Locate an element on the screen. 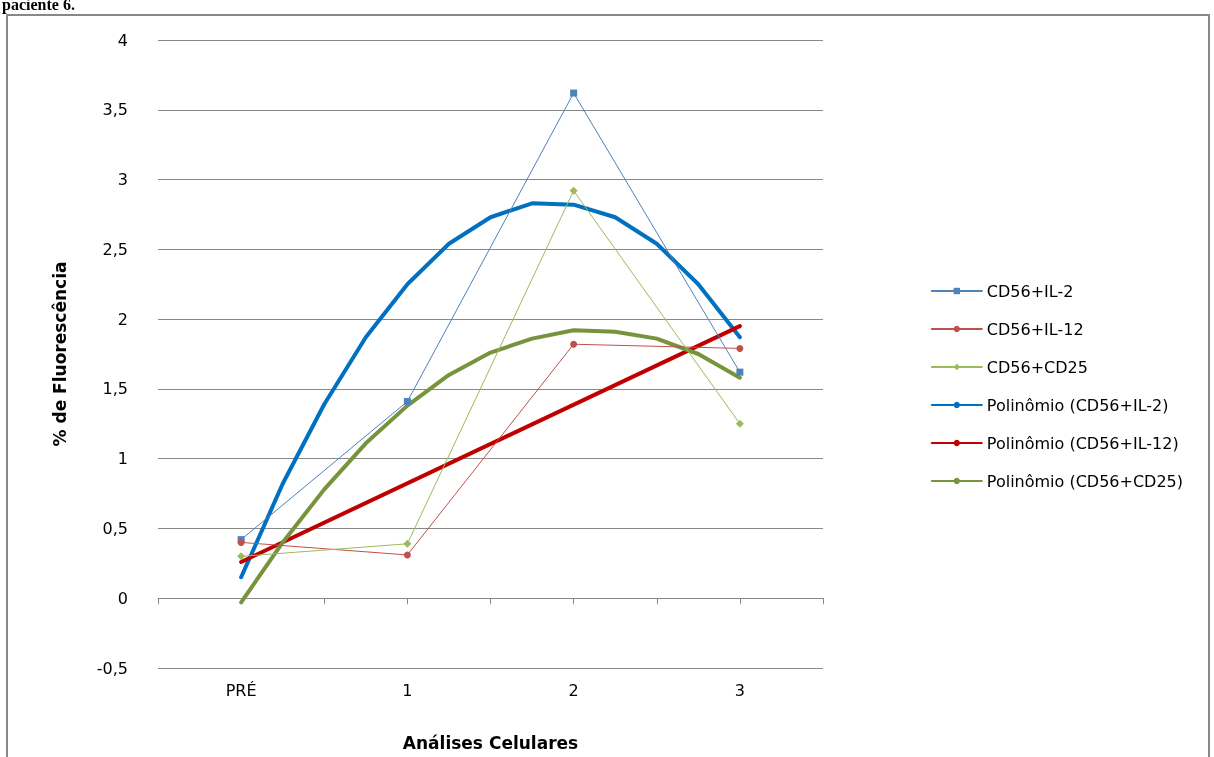 This screenshot has width=1214, height=757. y-tick-label: 4 is located at coordinates (122, 40).